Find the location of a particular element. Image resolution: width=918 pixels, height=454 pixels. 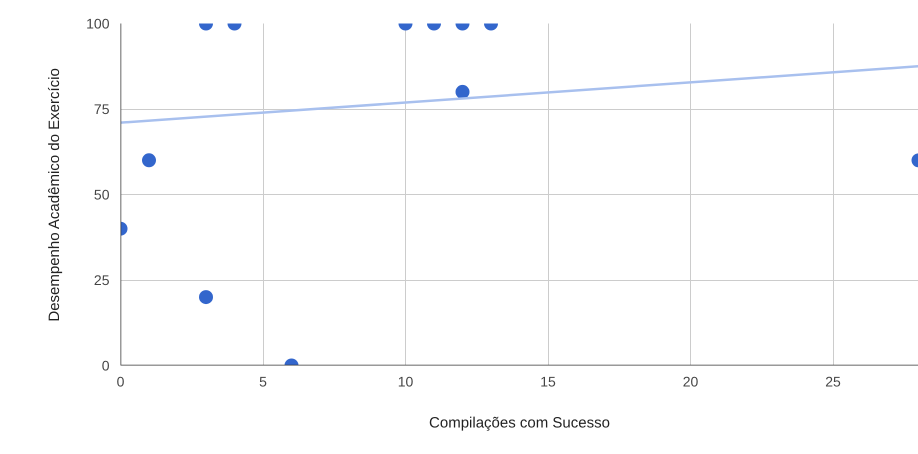

y-tick-label: 25 is located at coordinates (102, 280).